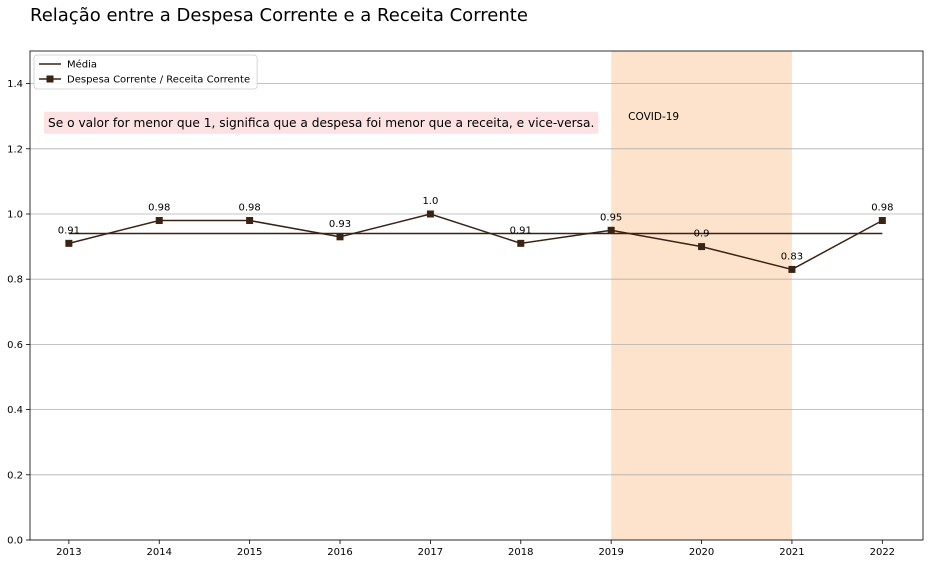  Describe the element at coordinates (611, 217) in the screenshot. I see `data-label: 0.95` at that location.